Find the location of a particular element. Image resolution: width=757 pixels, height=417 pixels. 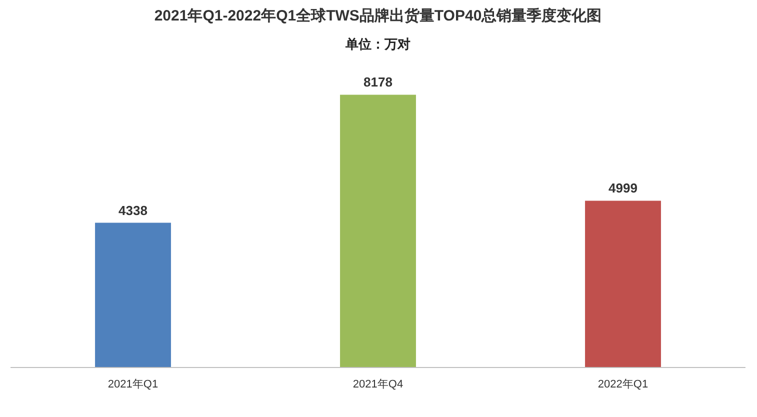

data-label: 8178 is located at coordinates (378, 82).